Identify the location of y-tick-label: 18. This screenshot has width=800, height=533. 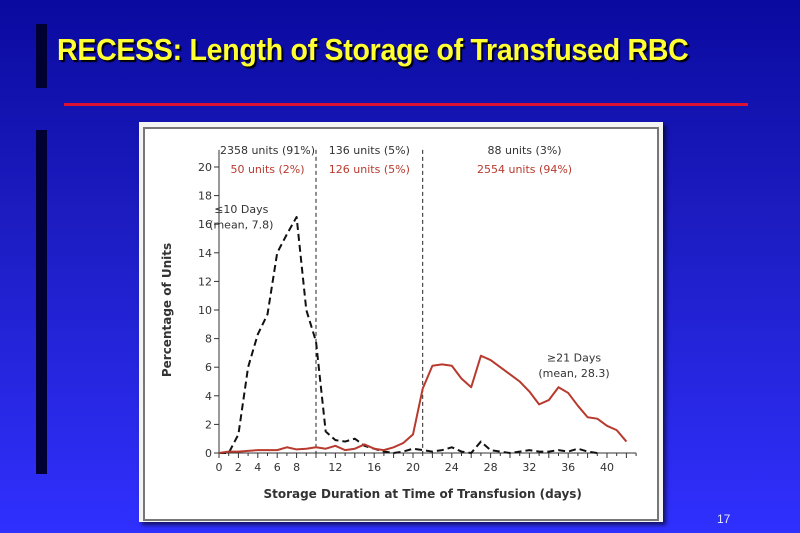
(205, 196).